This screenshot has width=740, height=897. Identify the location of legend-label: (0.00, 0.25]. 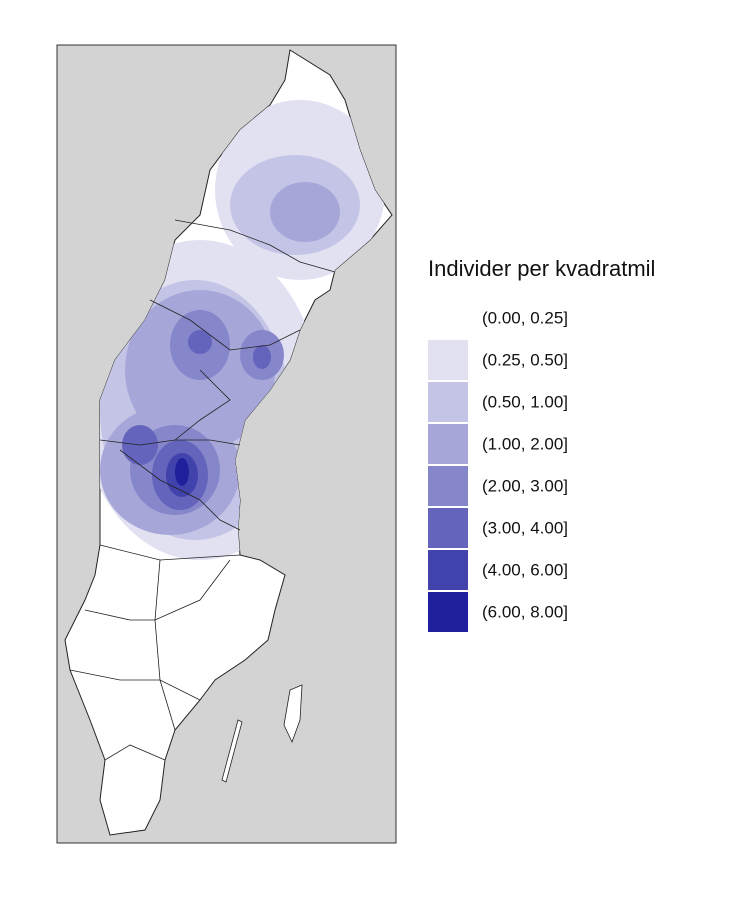
(525, 317).